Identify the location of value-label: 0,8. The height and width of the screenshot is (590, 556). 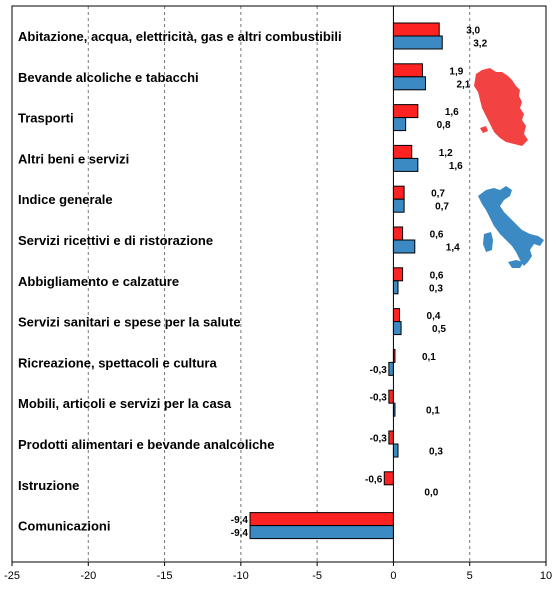
(444, 125).